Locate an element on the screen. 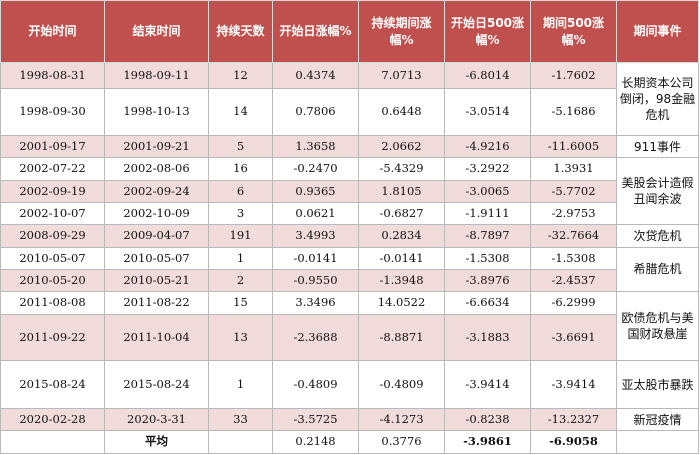 This screenshot has height=455, width=700. cell-end-date: 2001-09-21 is located at coordinates (156, 147).